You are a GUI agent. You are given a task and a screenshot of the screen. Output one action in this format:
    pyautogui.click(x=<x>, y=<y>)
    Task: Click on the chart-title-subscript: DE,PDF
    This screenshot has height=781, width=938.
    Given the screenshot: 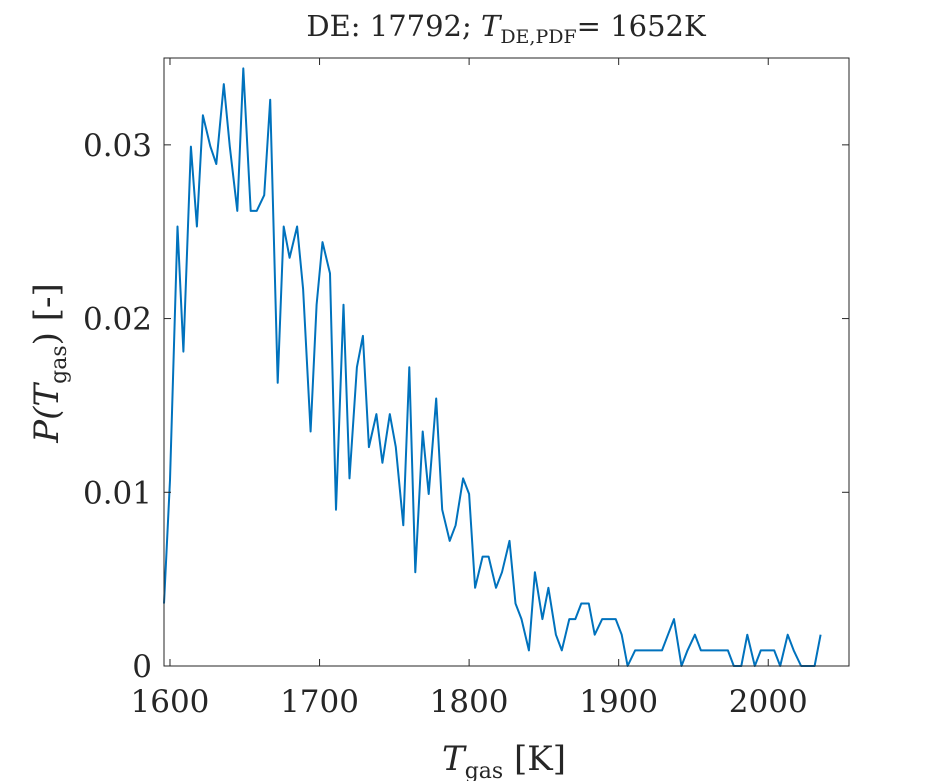 What is the action you would take?
    pyautogui.click(x=538, y=37)
    